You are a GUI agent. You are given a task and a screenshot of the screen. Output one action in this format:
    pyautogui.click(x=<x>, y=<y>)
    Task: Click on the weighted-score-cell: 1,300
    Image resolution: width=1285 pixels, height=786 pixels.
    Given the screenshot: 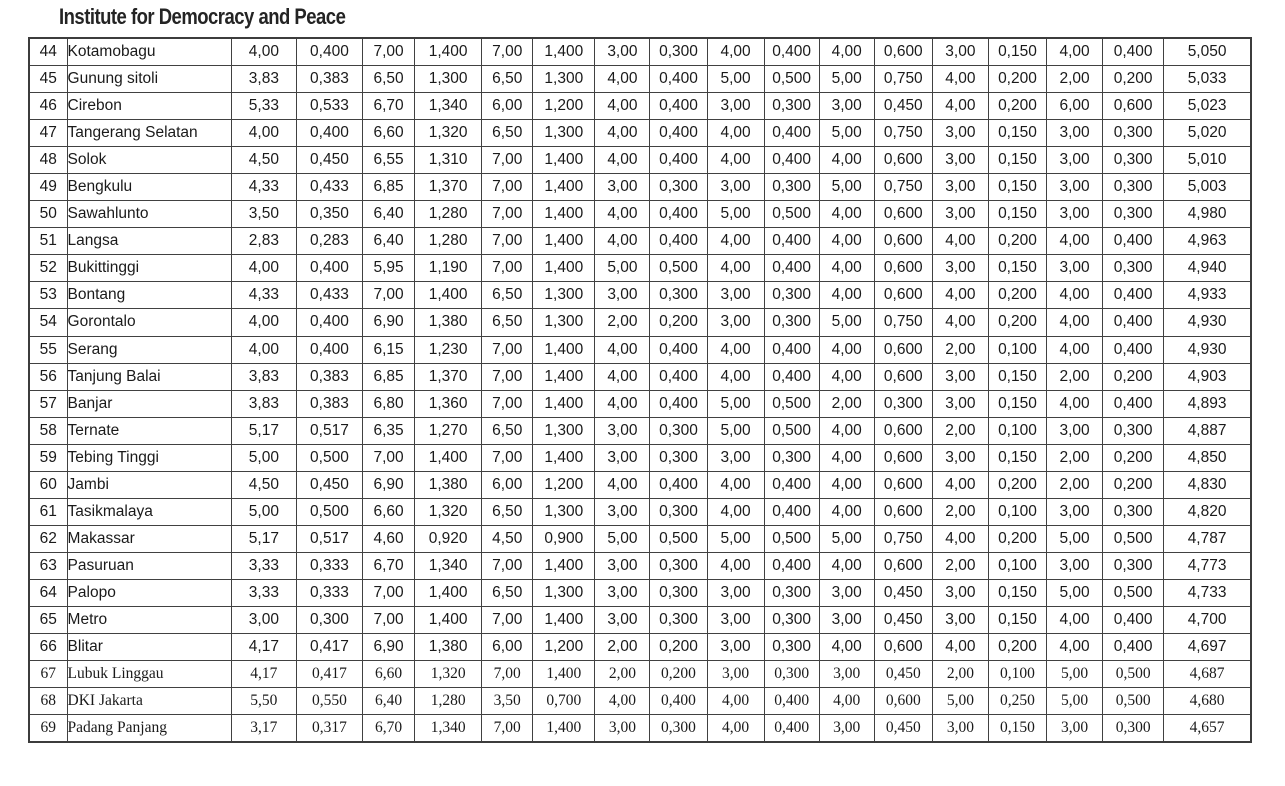 What is the action you would take?
    pyautogui.click(x=564, y=79)
    